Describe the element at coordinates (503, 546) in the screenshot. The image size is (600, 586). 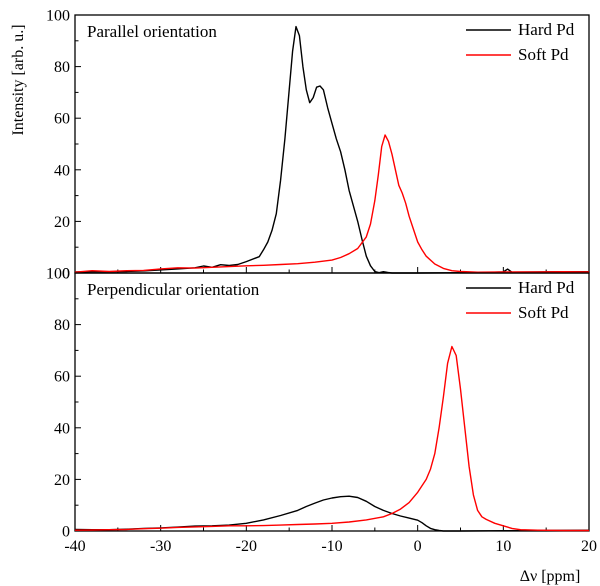
I see `x-tick-label: 10` at that location.